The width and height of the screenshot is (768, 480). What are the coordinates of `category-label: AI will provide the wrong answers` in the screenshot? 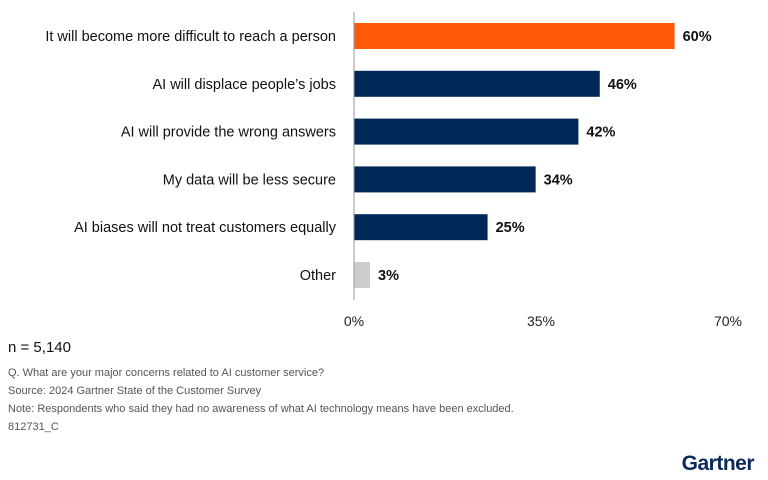 It's located at (228, 133).